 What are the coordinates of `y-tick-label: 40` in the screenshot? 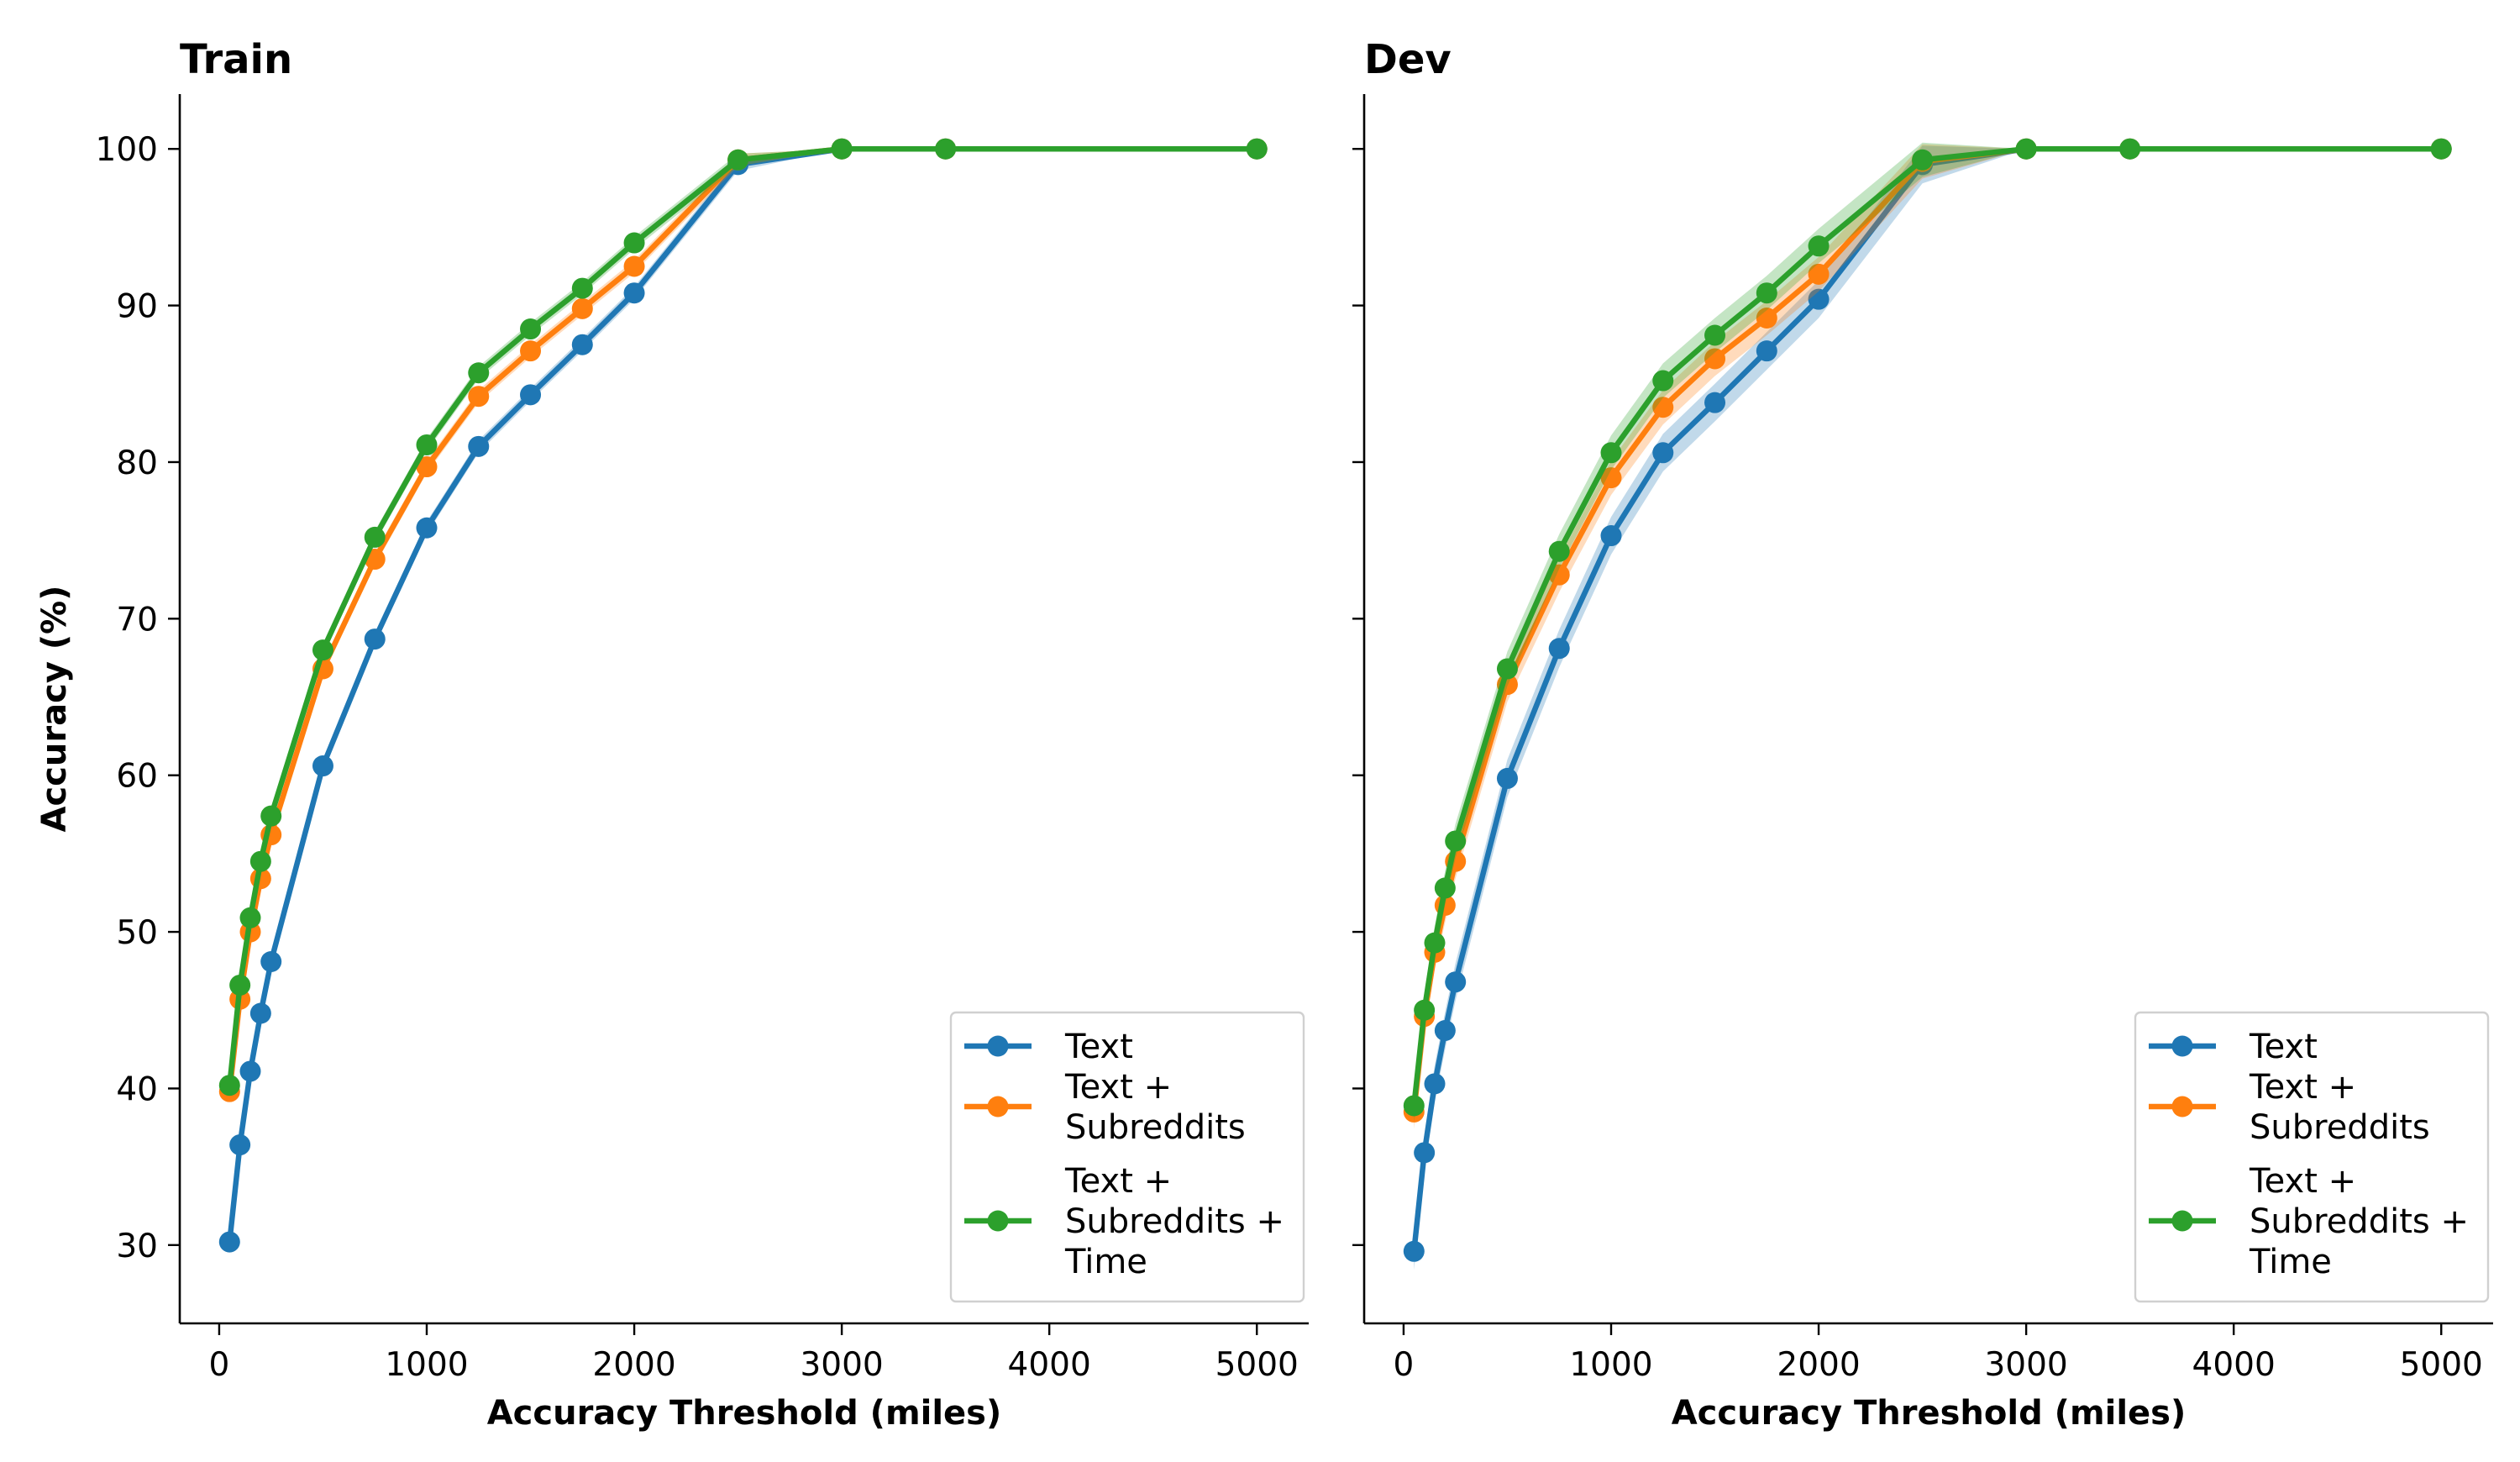 It's located at (137, 1089).